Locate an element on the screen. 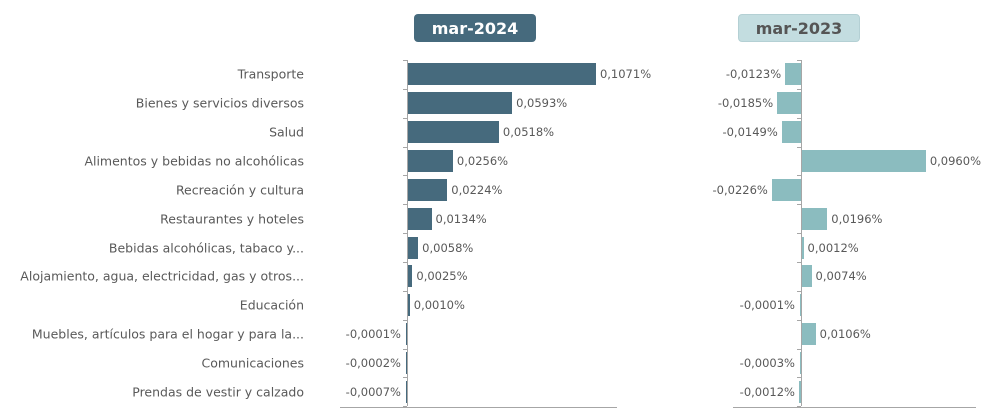 The height and width of the screenshot is (408, 1000). data-label: 0,0256% is located at coordinates (482, 160).